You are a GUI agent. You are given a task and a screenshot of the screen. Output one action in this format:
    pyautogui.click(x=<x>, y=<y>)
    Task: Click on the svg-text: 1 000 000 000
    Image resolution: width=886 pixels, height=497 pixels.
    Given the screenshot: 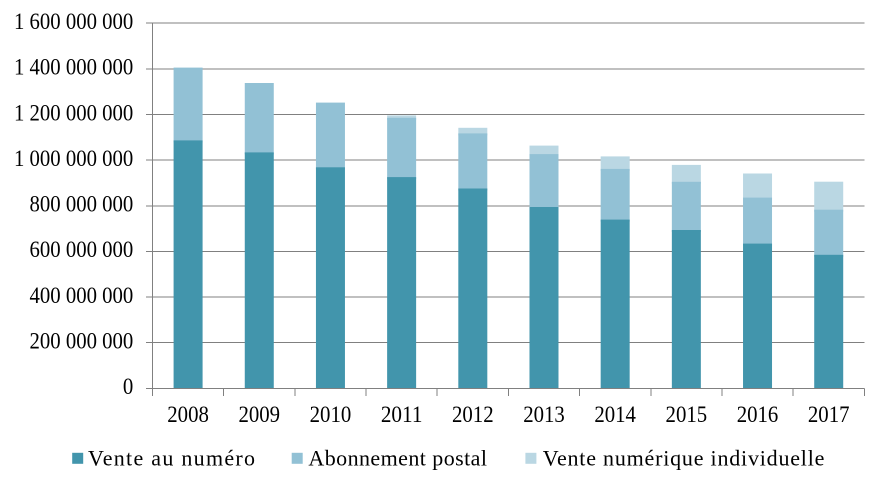 What is the action you would take?
    pyautogui.click(x=73, y=158)
    